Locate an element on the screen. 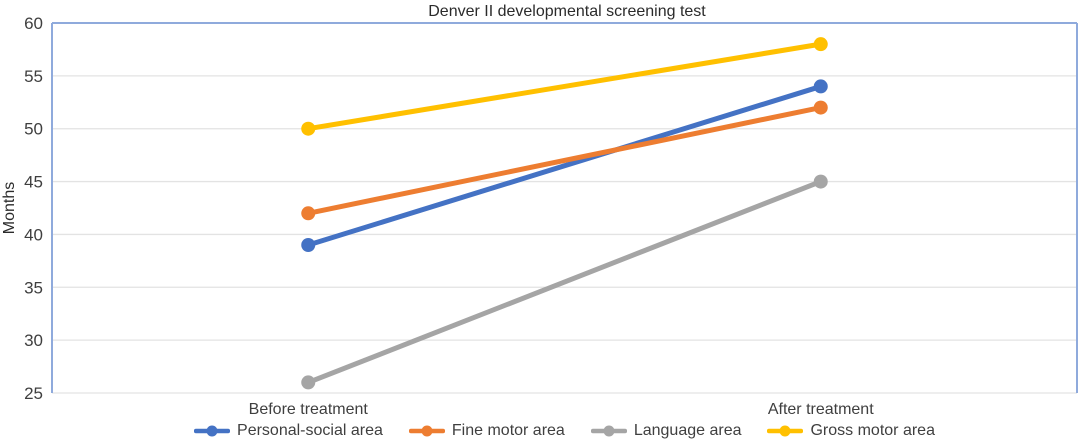 The height and width of the screenshot is (444, 1080). series-gross-motor-area is located at coordinates (564, 86).